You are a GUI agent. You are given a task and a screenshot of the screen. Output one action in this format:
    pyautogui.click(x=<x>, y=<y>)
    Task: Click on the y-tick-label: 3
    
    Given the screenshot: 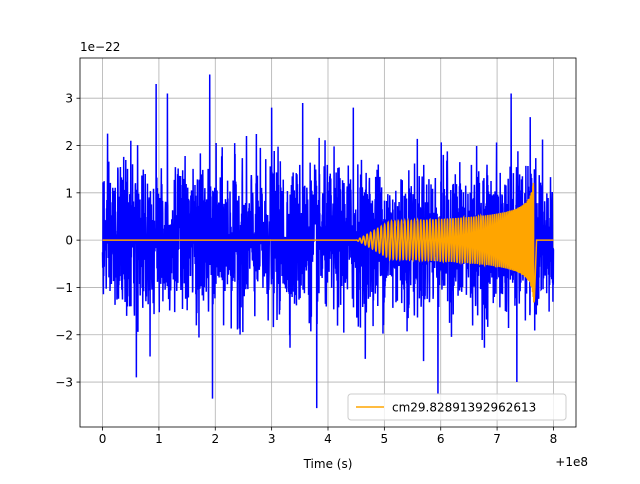 What is the action you would take?
    pyautogui.click(x=69, y=99)
    